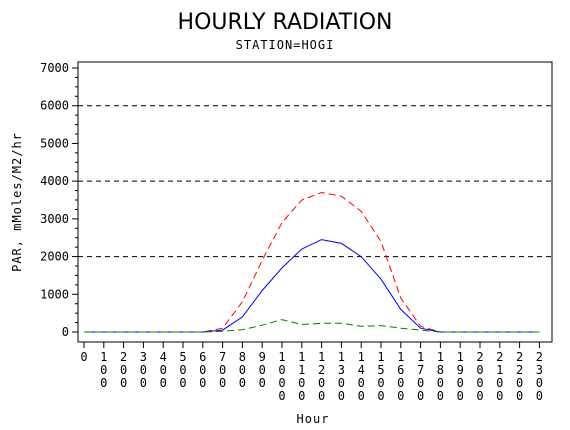 Image resolution: width=570 pixels, height=430 pixels. I want to click on y-tick-label: 7000, so click(54, 68).